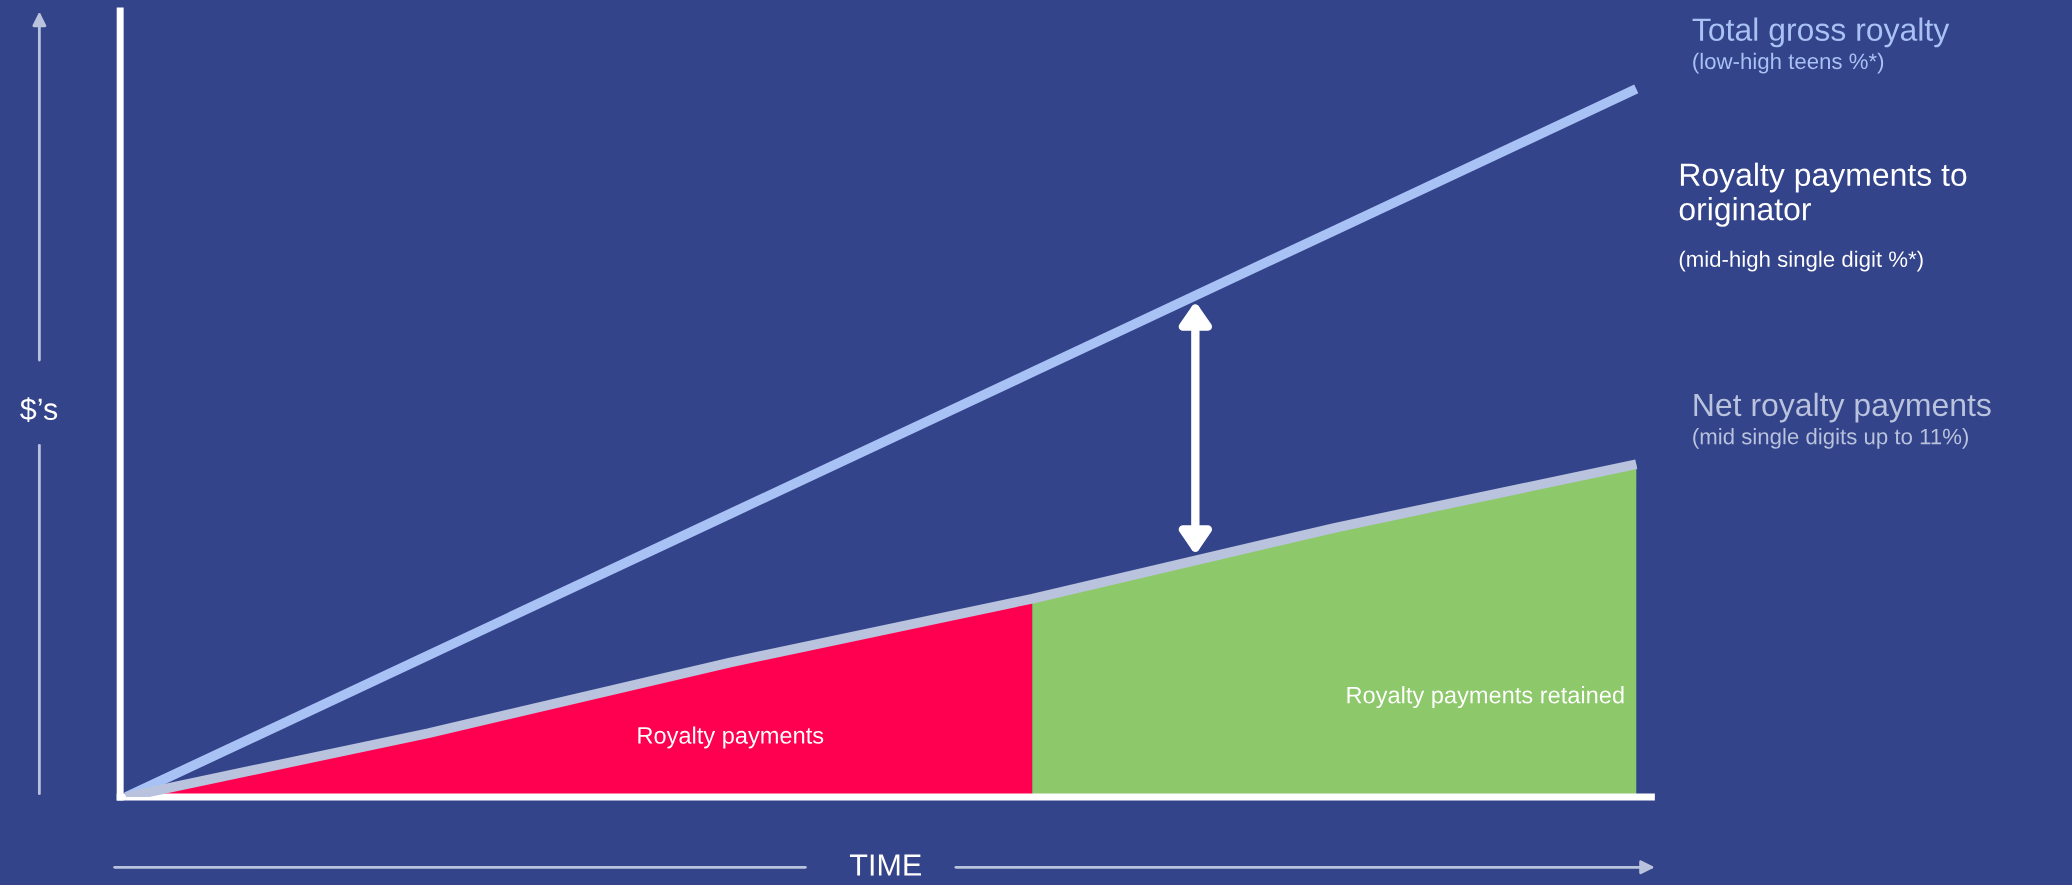 This screenshot has height=885, width=2072. What do you see at coordinates (731, 737) in the screenshot?
I see `series-label: Royalty payments` at bounding box center [731, 737].